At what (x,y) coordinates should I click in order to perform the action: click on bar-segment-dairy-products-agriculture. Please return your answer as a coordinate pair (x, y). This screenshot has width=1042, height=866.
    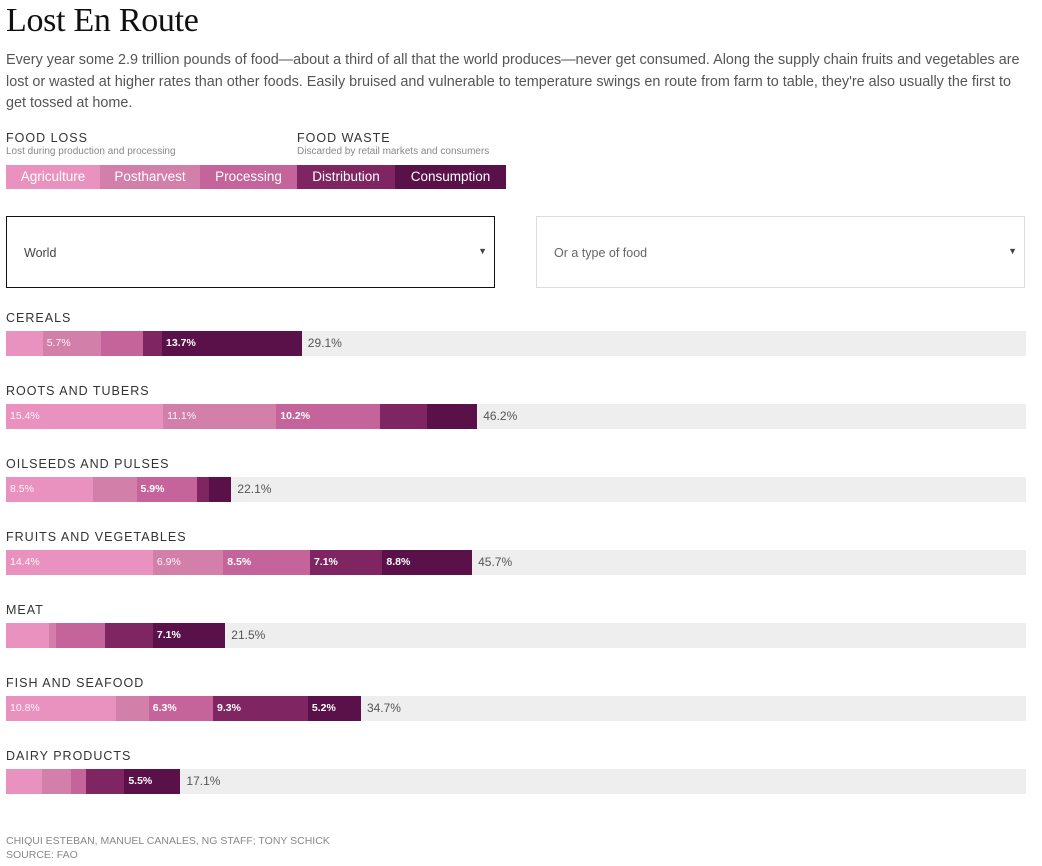
    Looking at the image, I should click on (24, 781).